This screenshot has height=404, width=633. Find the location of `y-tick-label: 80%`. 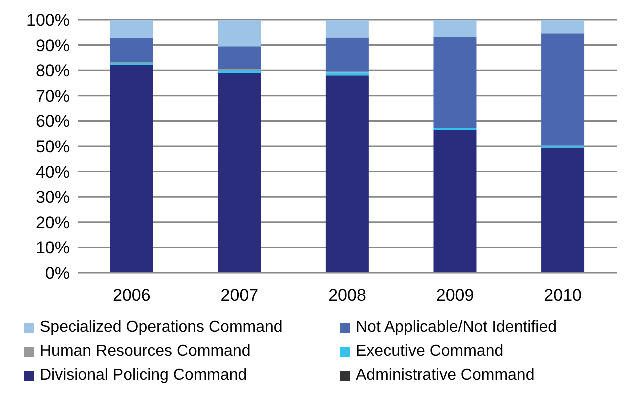

y-tick-label: 80% is located at coordinates (53, 71).